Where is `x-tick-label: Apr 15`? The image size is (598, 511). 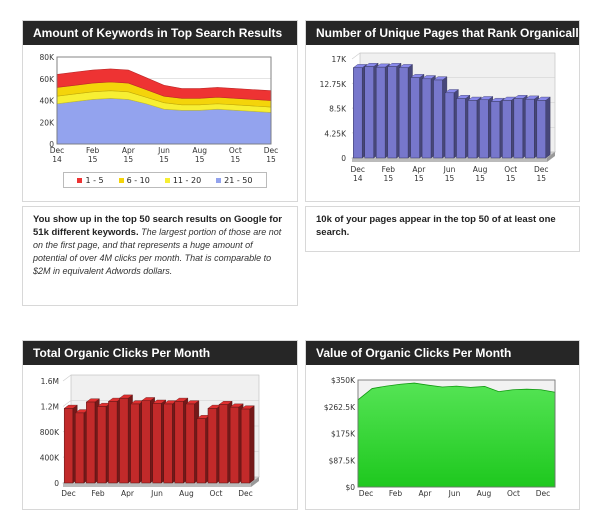
x-tick-label: Apr 15 is located at coordinates (129, 155).